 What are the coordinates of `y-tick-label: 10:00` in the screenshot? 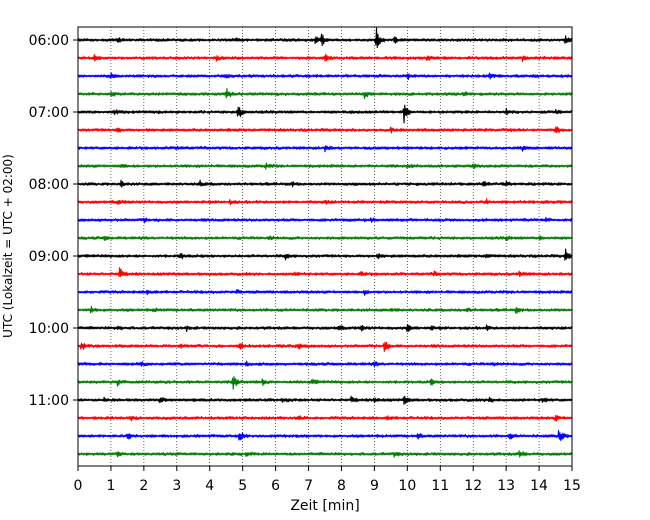 It's located at (49, 329).